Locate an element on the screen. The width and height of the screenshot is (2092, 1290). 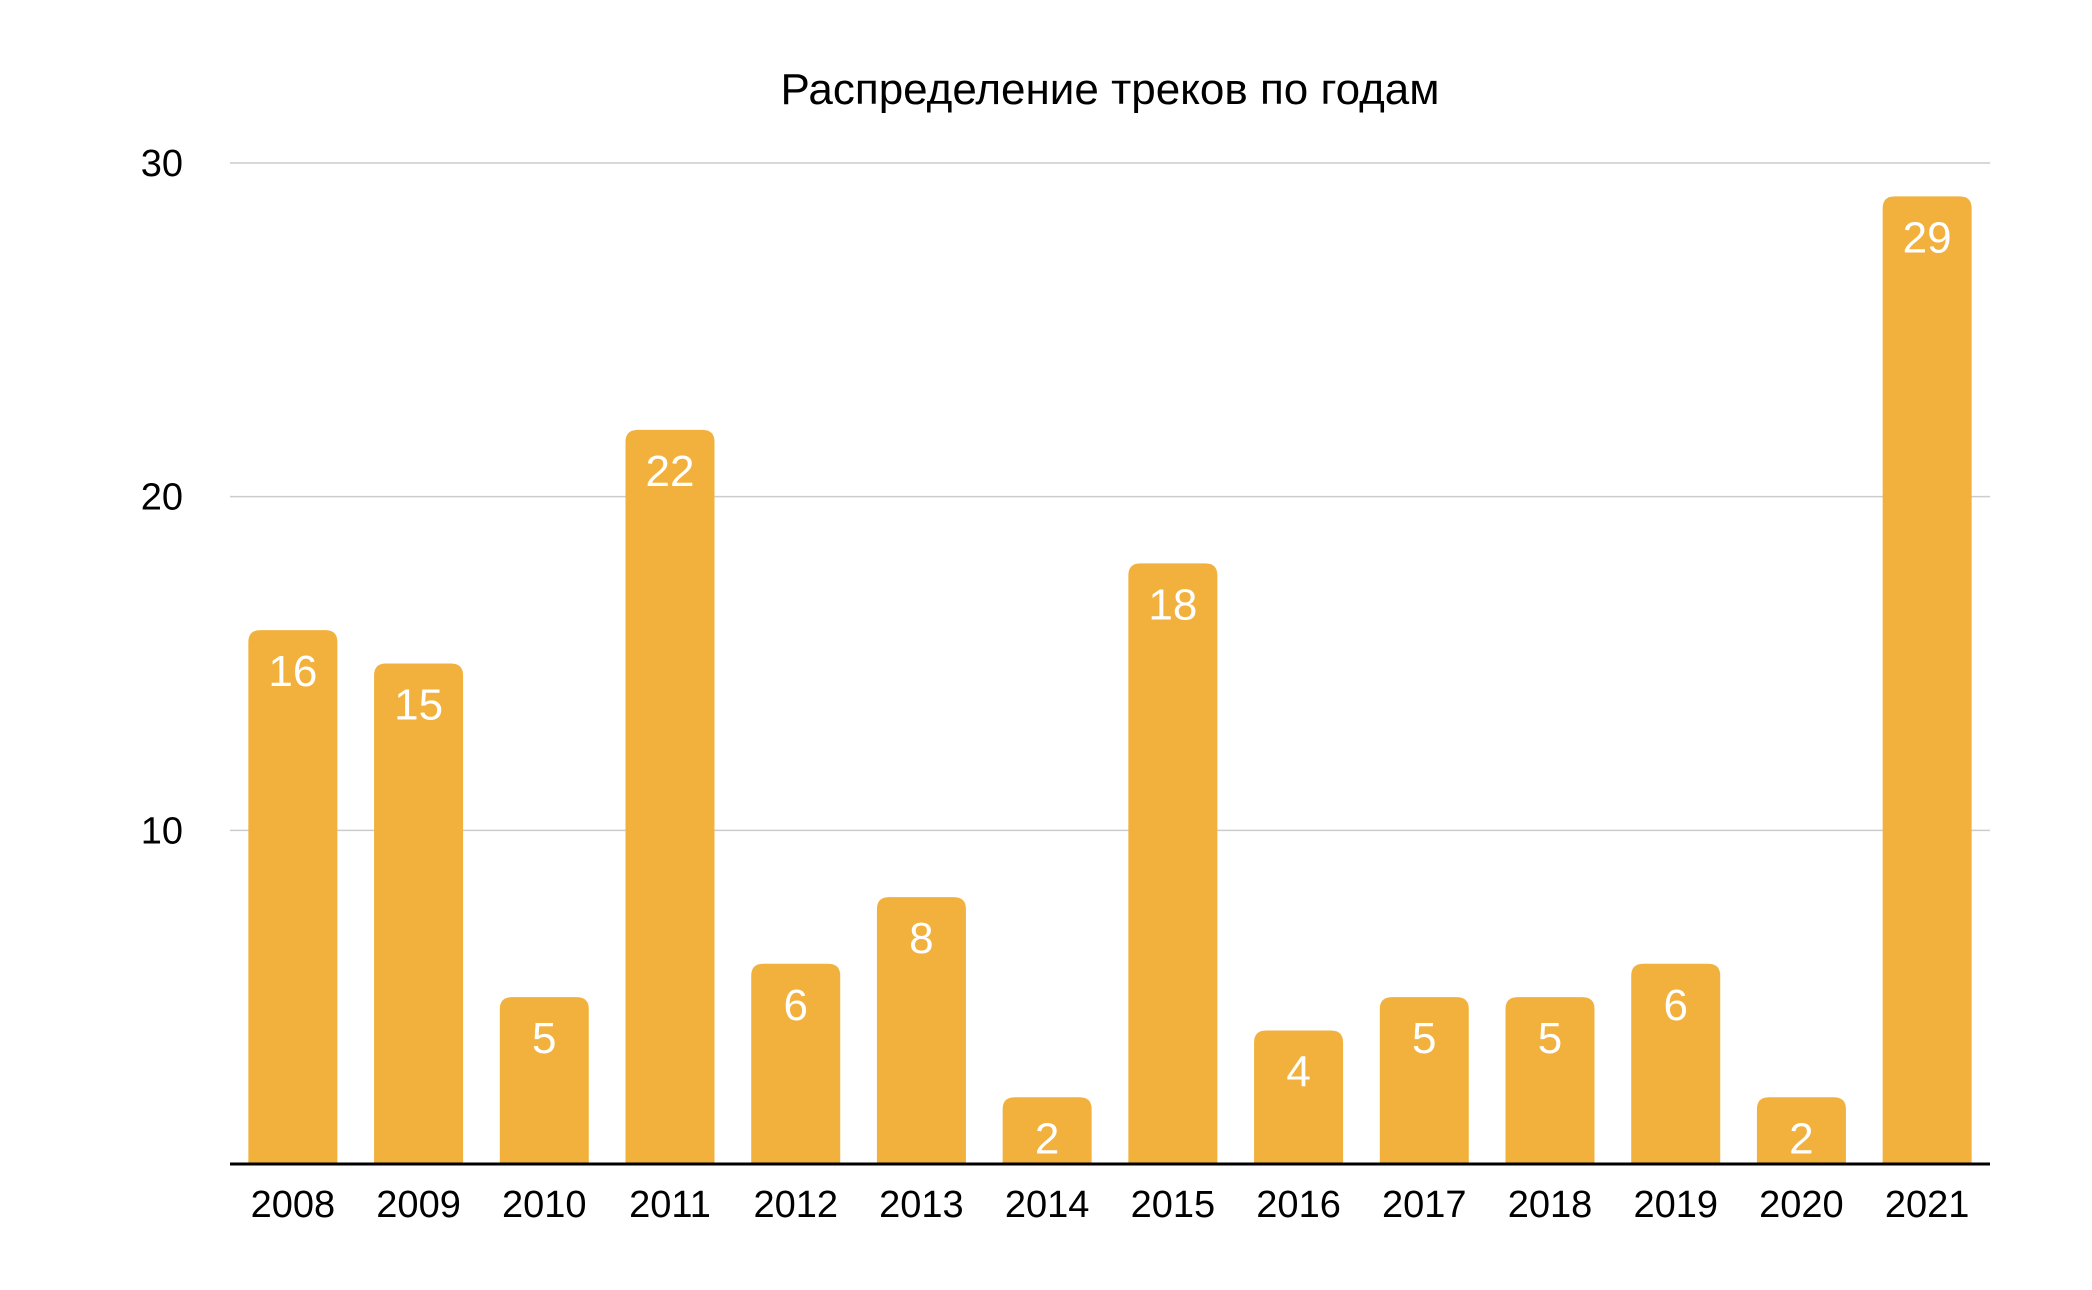
bar-2020 is located at coordinates (1801, 1130).